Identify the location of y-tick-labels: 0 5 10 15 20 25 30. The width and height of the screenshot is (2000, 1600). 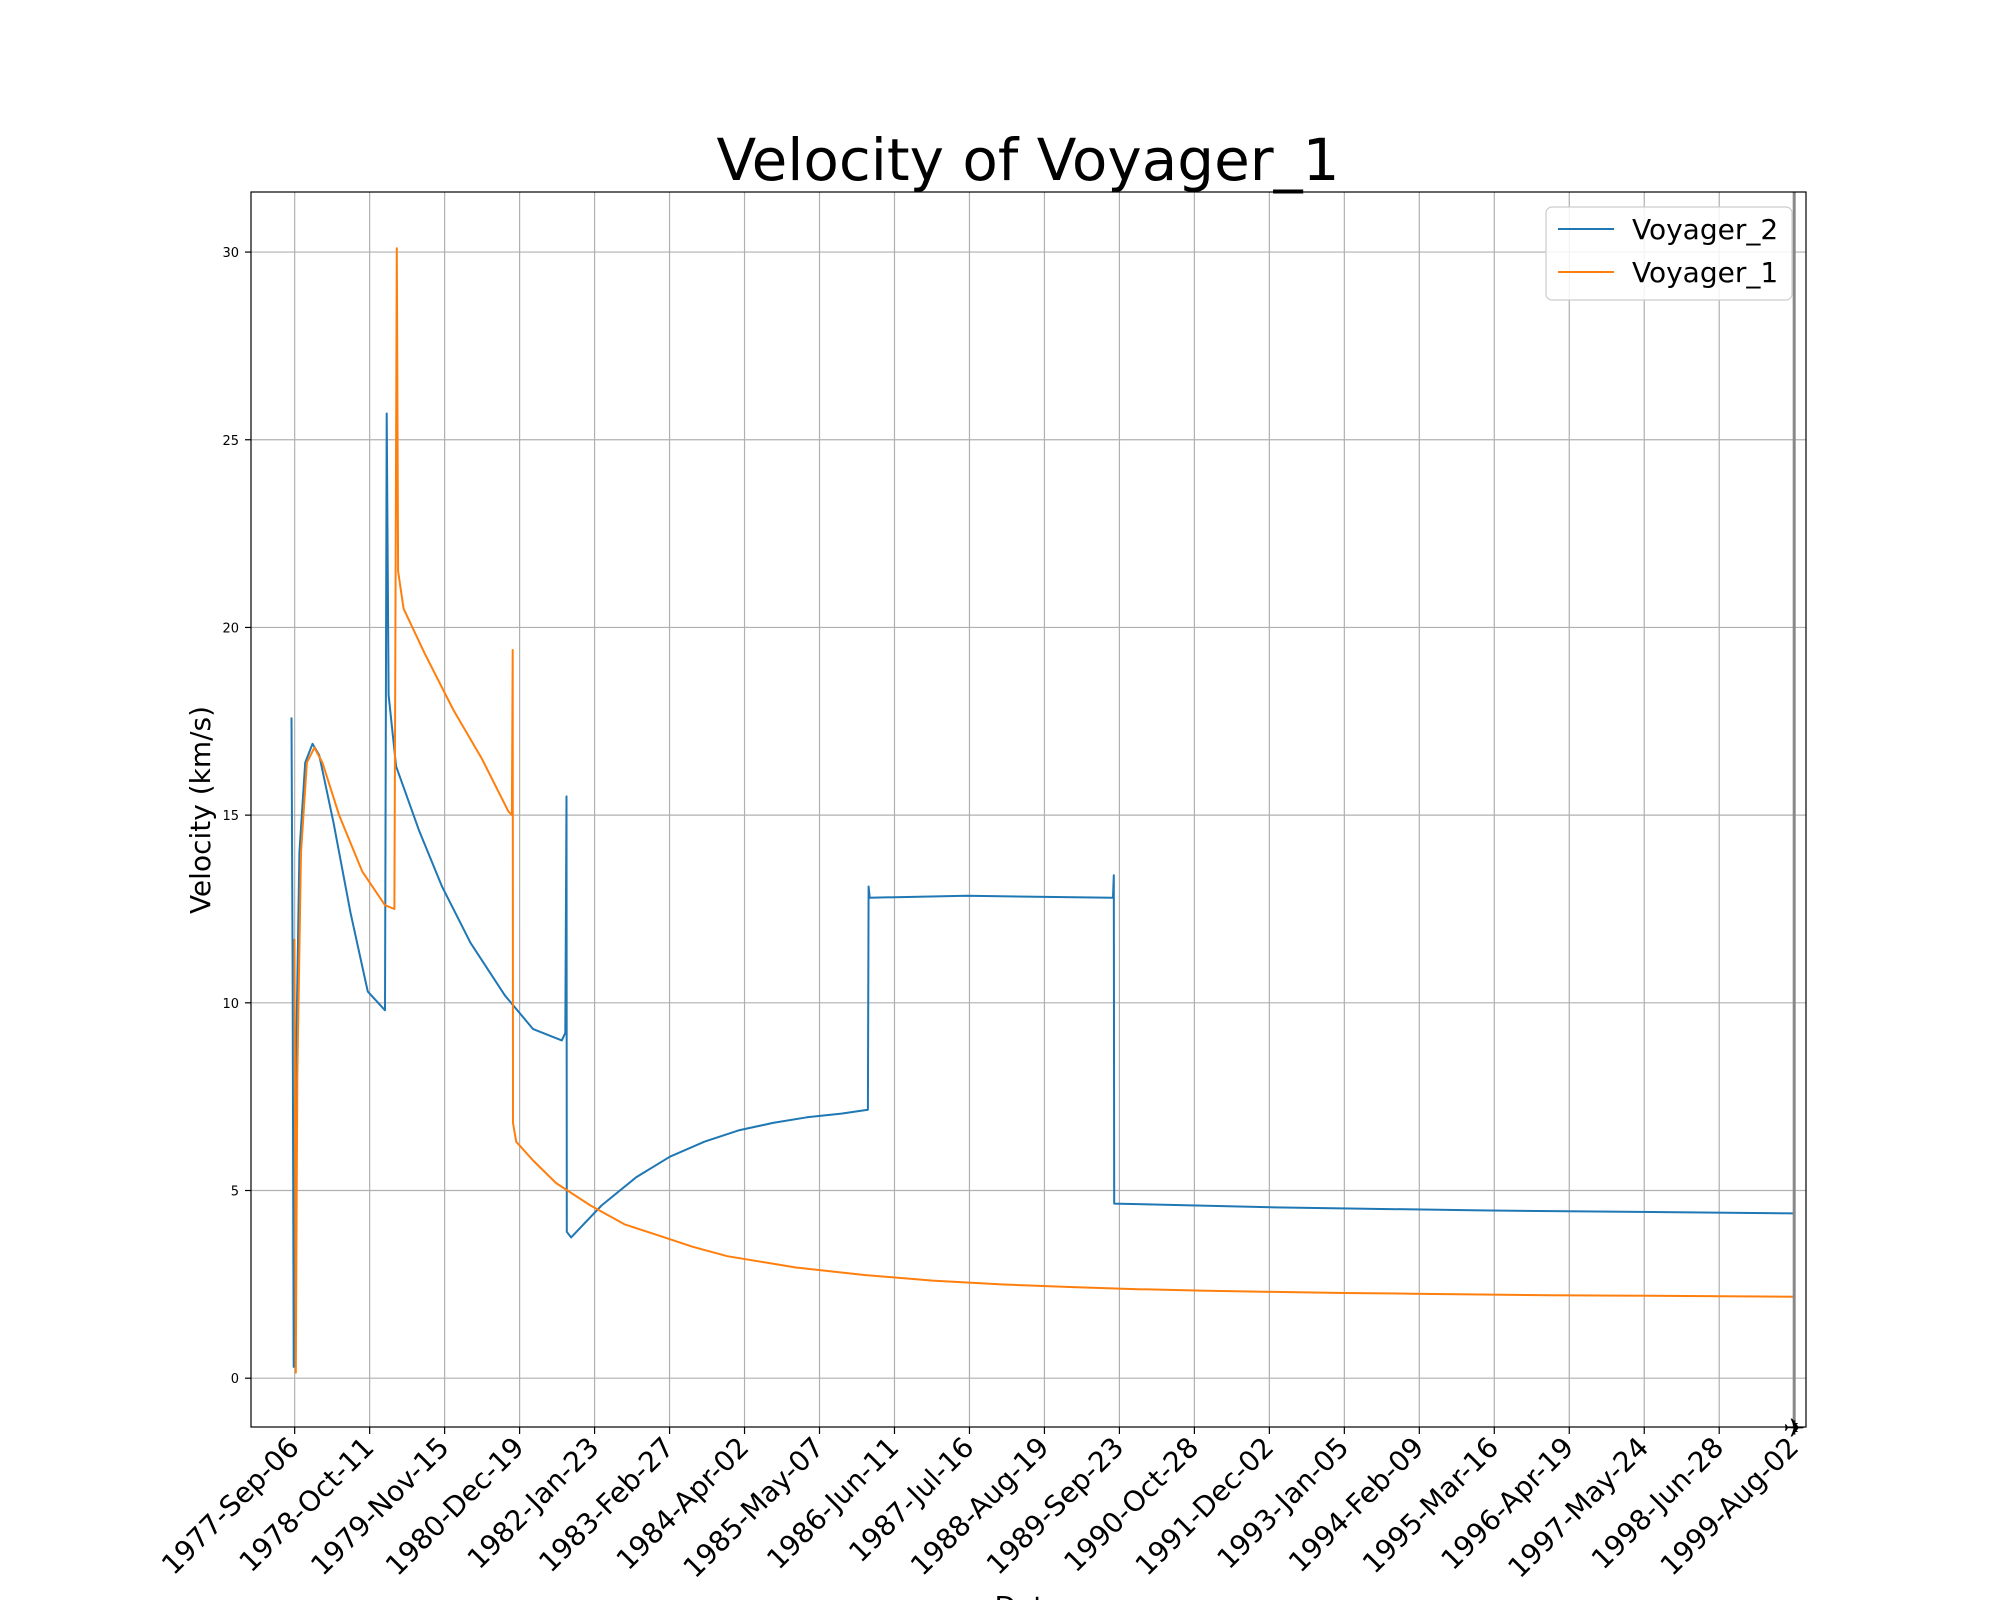
(230, 816).